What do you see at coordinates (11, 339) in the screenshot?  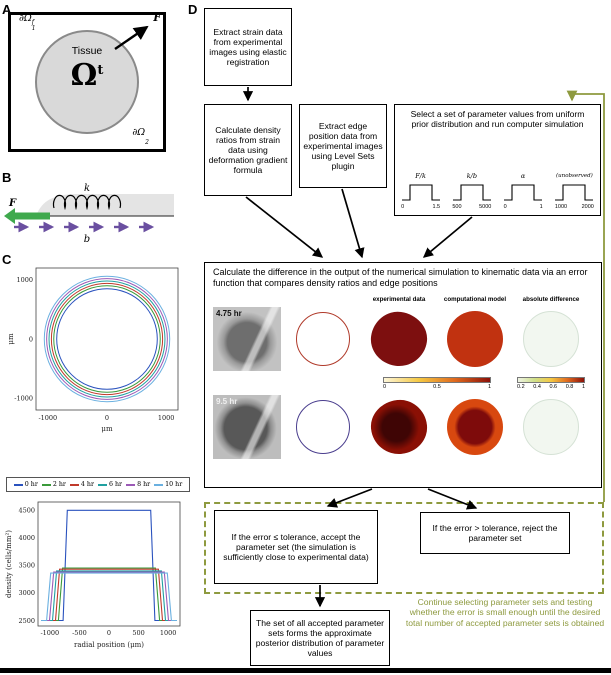 I see `y-axis-label: μm` at bounding box center [11, 339].